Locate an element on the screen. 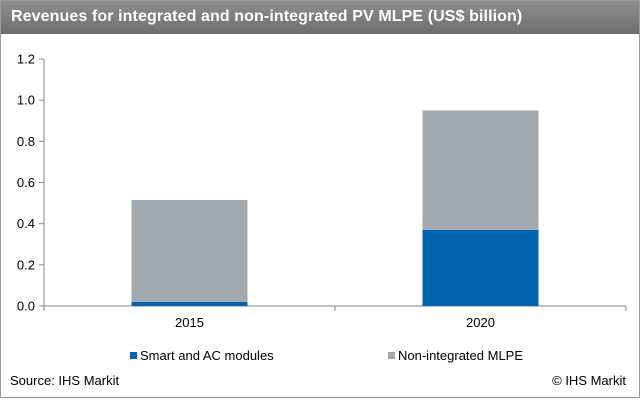  y-tick-label: 0.6 is located at coordinates (26, 182).